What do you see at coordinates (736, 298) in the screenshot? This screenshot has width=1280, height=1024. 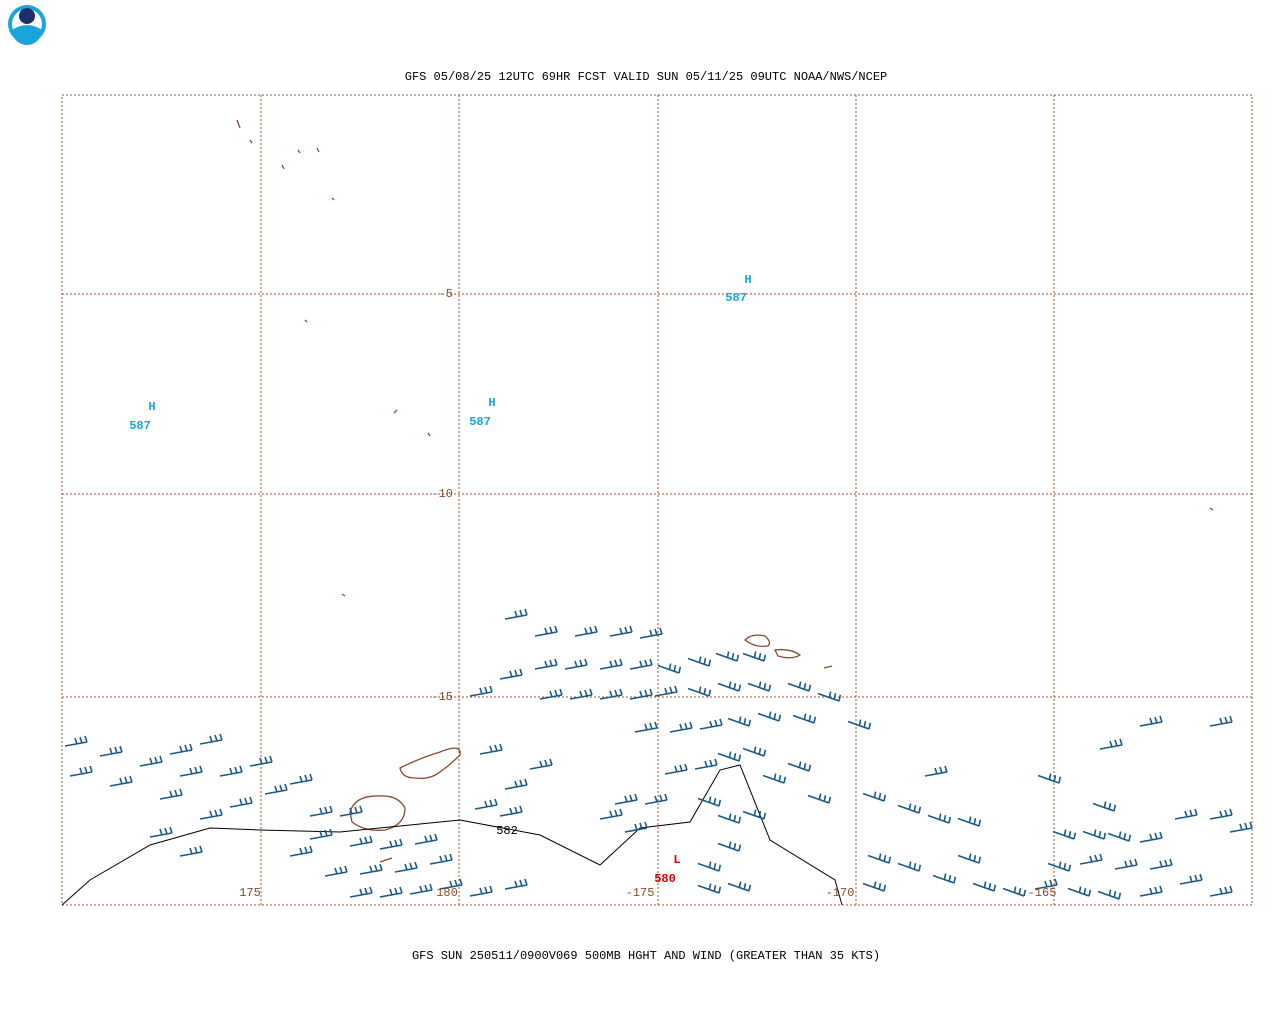 I see `pressure-center-value: 587` at bounding box center [736, 298].